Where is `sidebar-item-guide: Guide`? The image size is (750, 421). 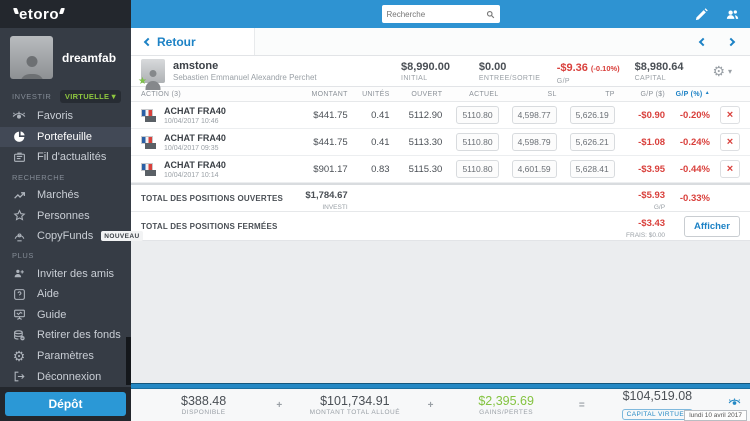
sidebar-item-guide: Guide is located at coordinates (65, 315).